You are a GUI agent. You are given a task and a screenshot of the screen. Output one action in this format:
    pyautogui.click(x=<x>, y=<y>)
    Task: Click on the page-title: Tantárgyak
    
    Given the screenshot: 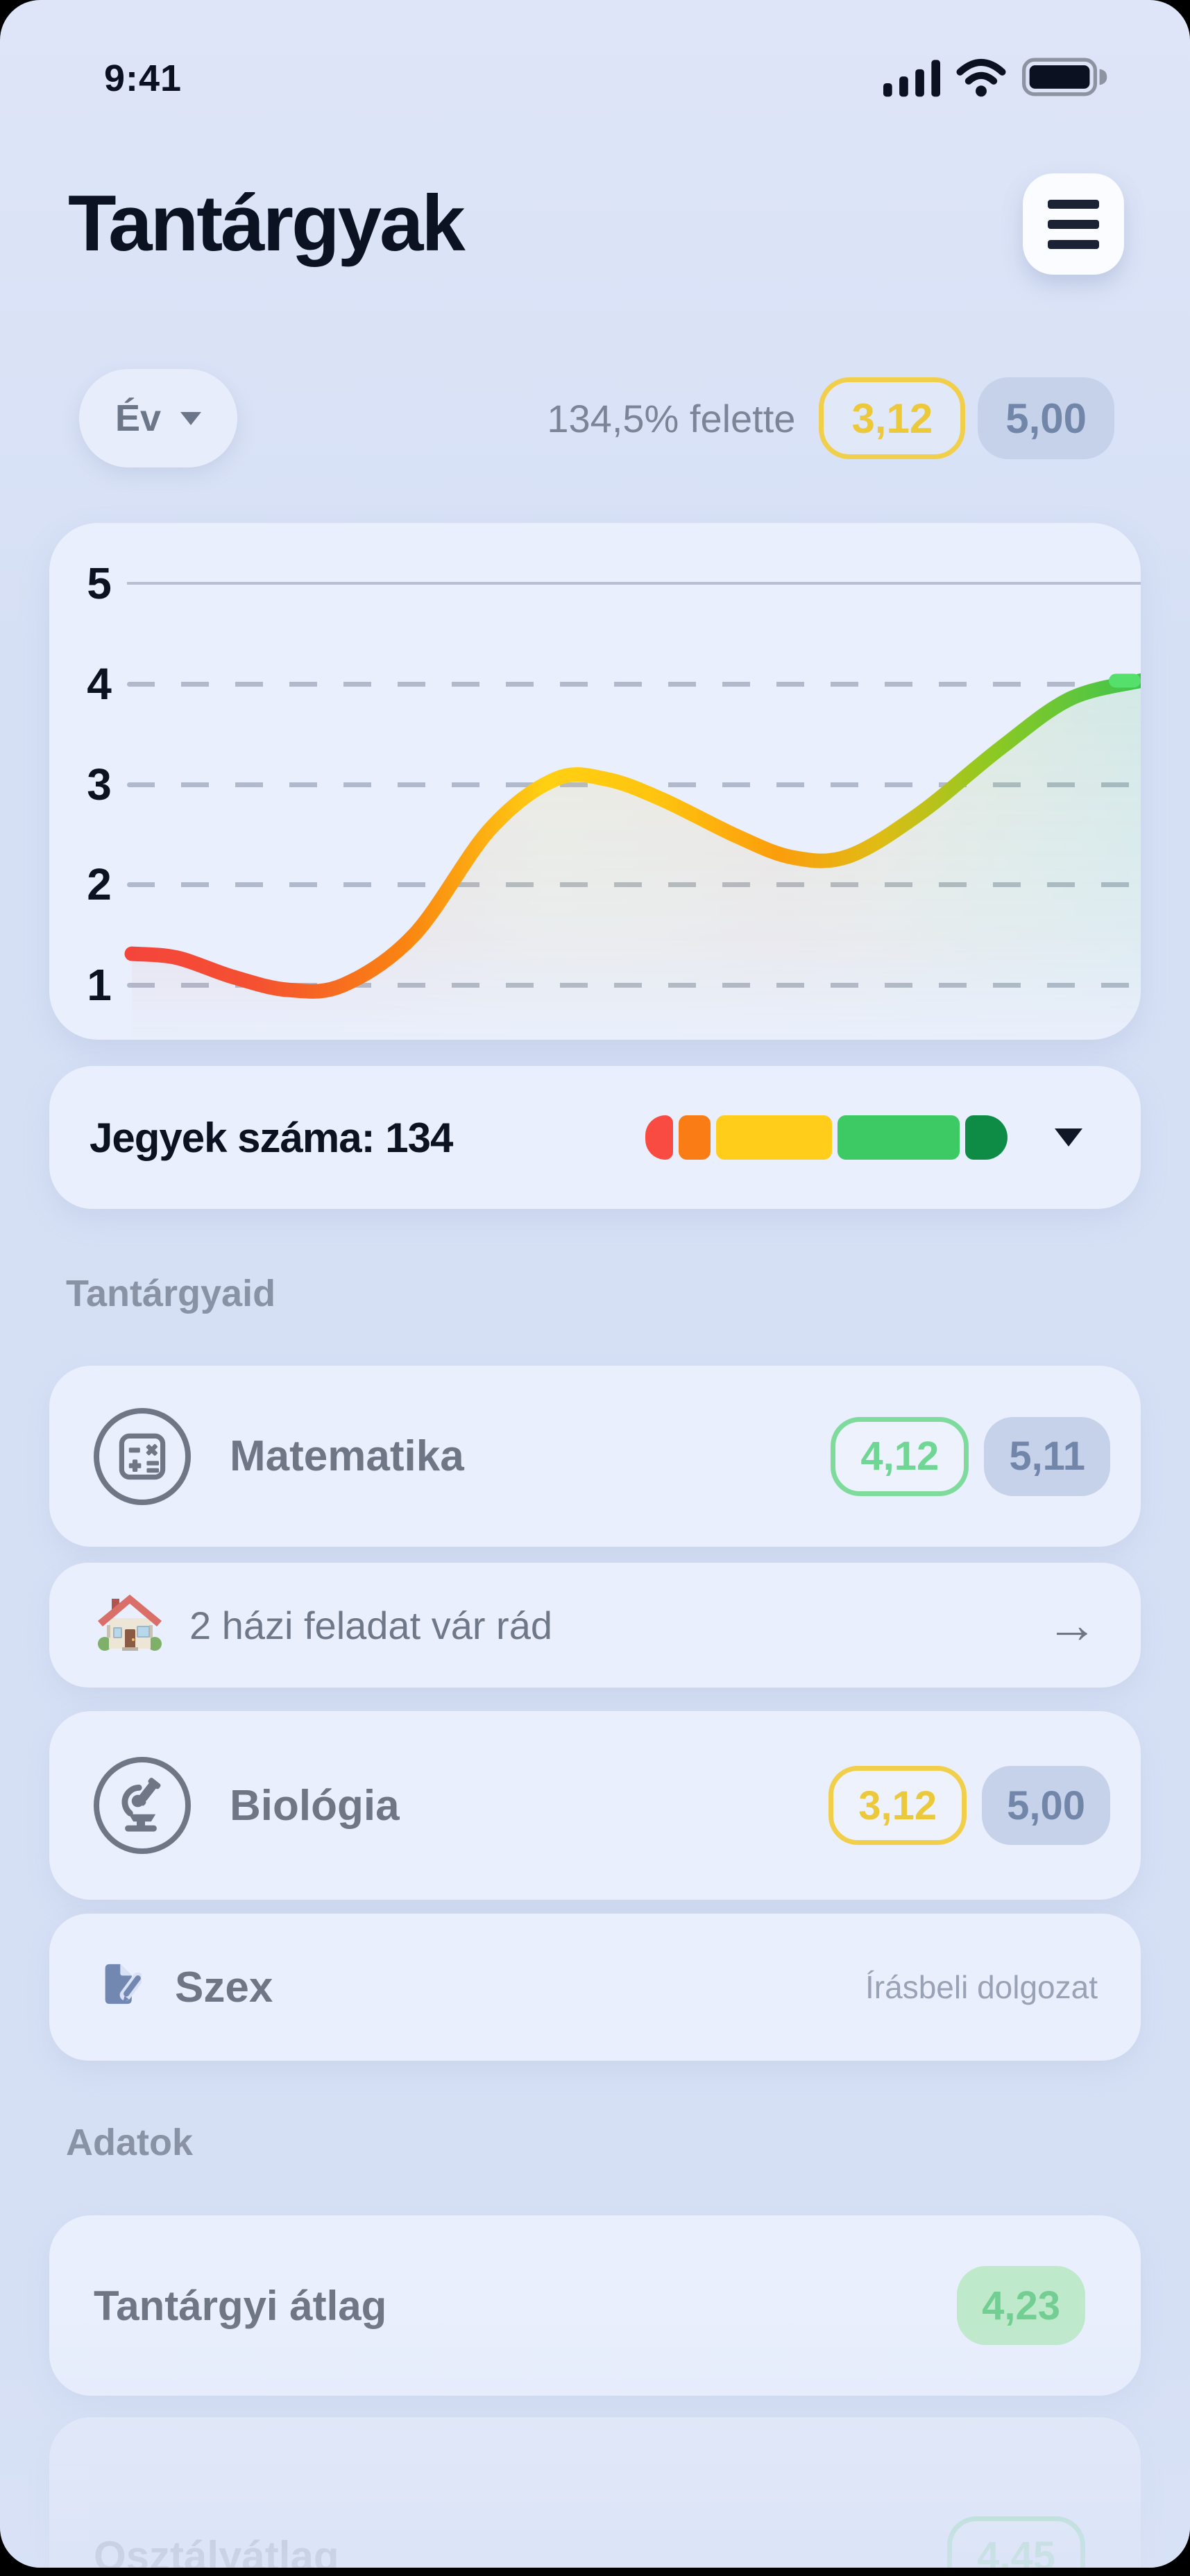 What is the action you would take?
    pyautogui.click(x=267, y=224)
    